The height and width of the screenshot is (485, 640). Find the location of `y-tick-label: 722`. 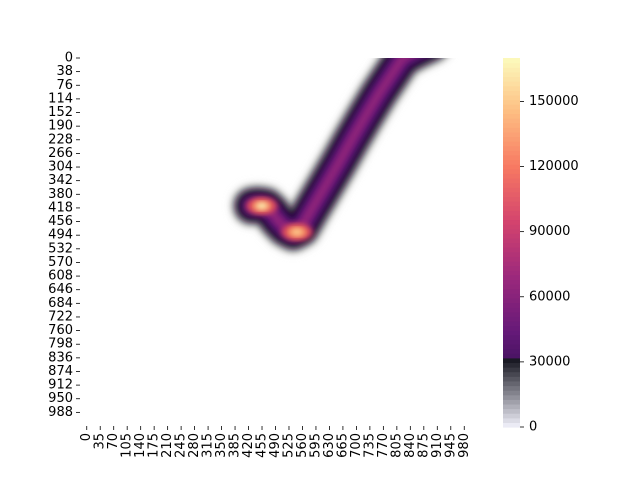

y-tick-label: 722 is located at coordinates (60, 316).